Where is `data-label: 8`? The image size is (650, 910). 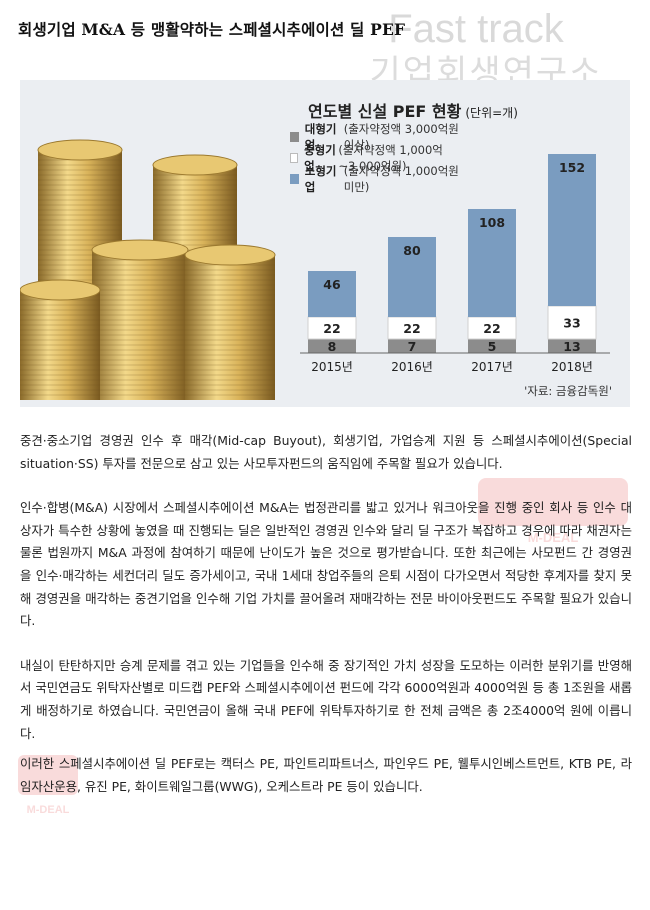
data-label: 8 is located at coordinates (332, 346).